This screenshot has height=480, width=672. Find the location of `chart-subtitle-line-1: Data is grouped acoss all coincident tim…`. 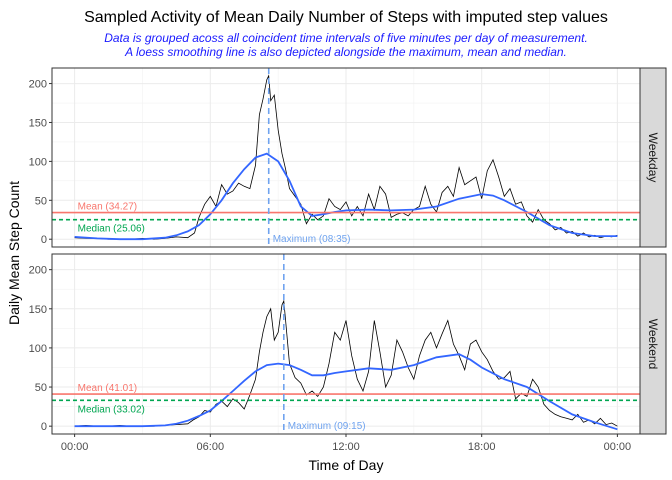

chart-subtitle-line-1: Data is grouped acoss all coincident tim… is located at coordinates (346, 38).